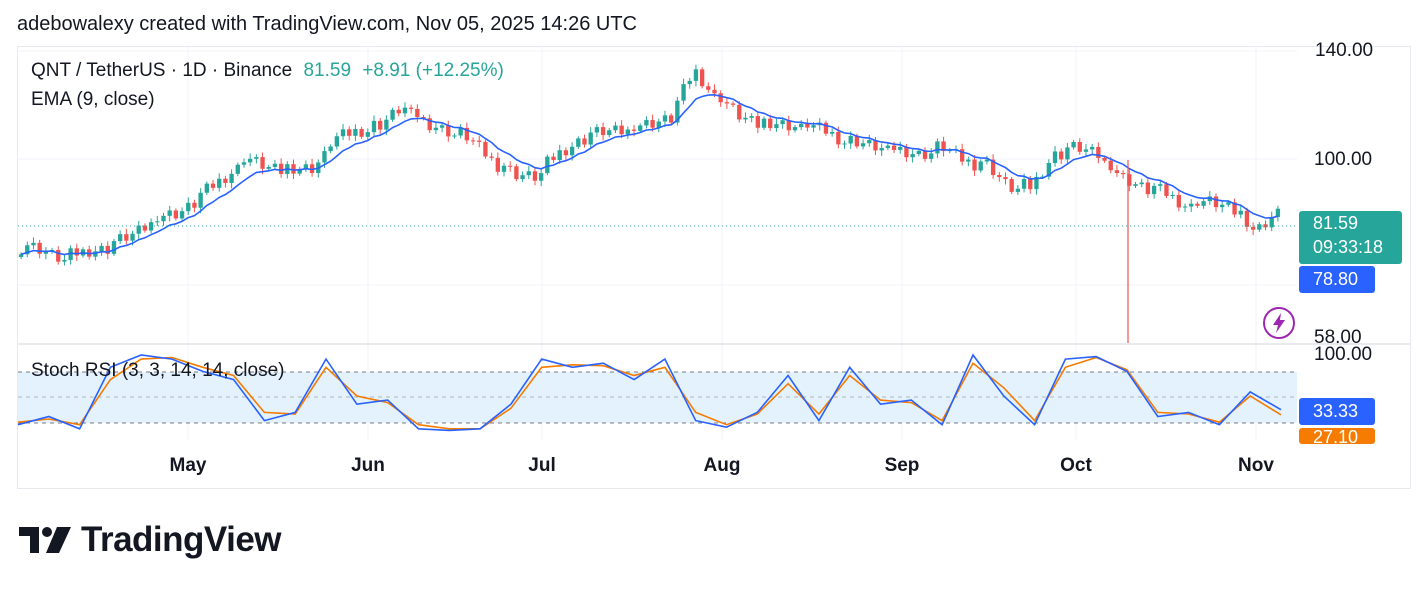 Image resolution: width=1428 pixels, height=591 pixels. What do you see at coordinates (1343, 159) in the screenshot?
I see `price-tick-100: 100.00` at bounding box center [1343, 159].